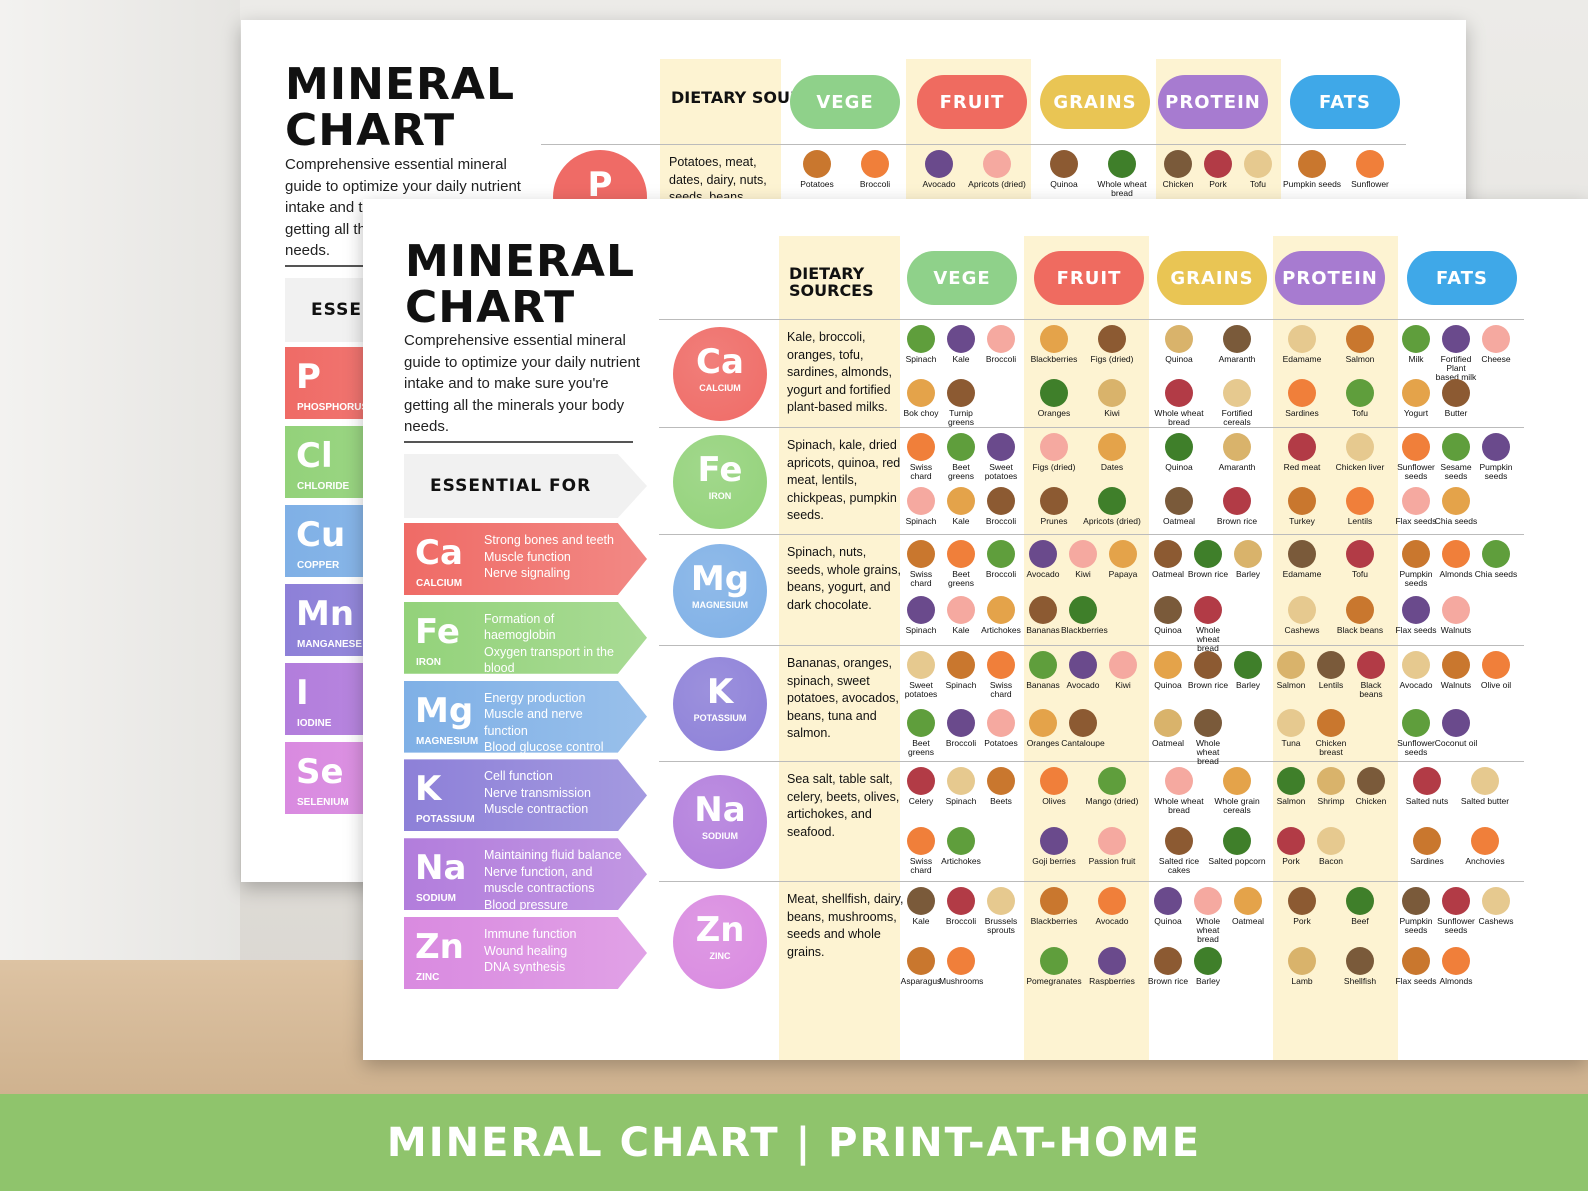 This screenshot has height=1191, width=1588. What do you see at coordinates (519, 618) in the screenshot?
I see `benefit-item: Formation of` at bounding box center [519, 618].